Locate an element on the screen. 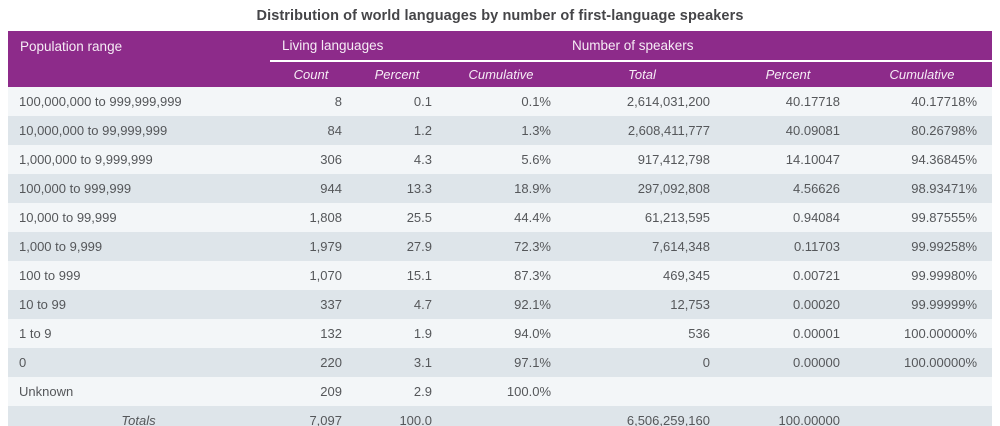  cell-languages-cumulative: 92.1% is located at coordinates (532, 304).